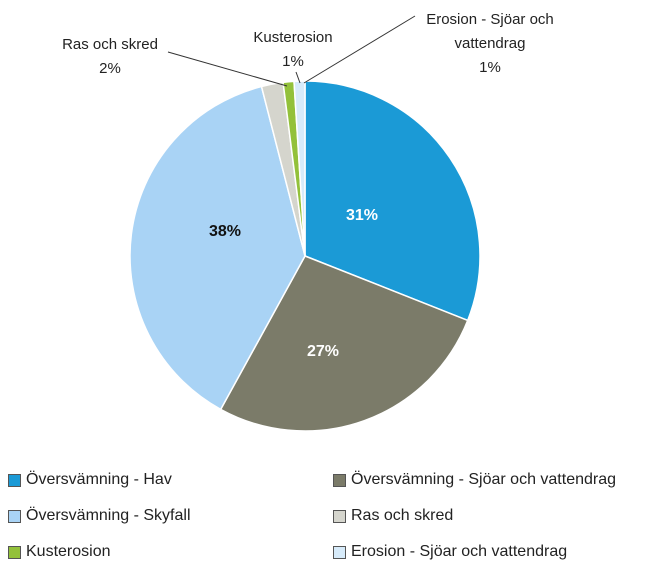  Describe the element at coordinates (293, 37) in the screenshot. I see `category-label: Kusterosion` at that location.